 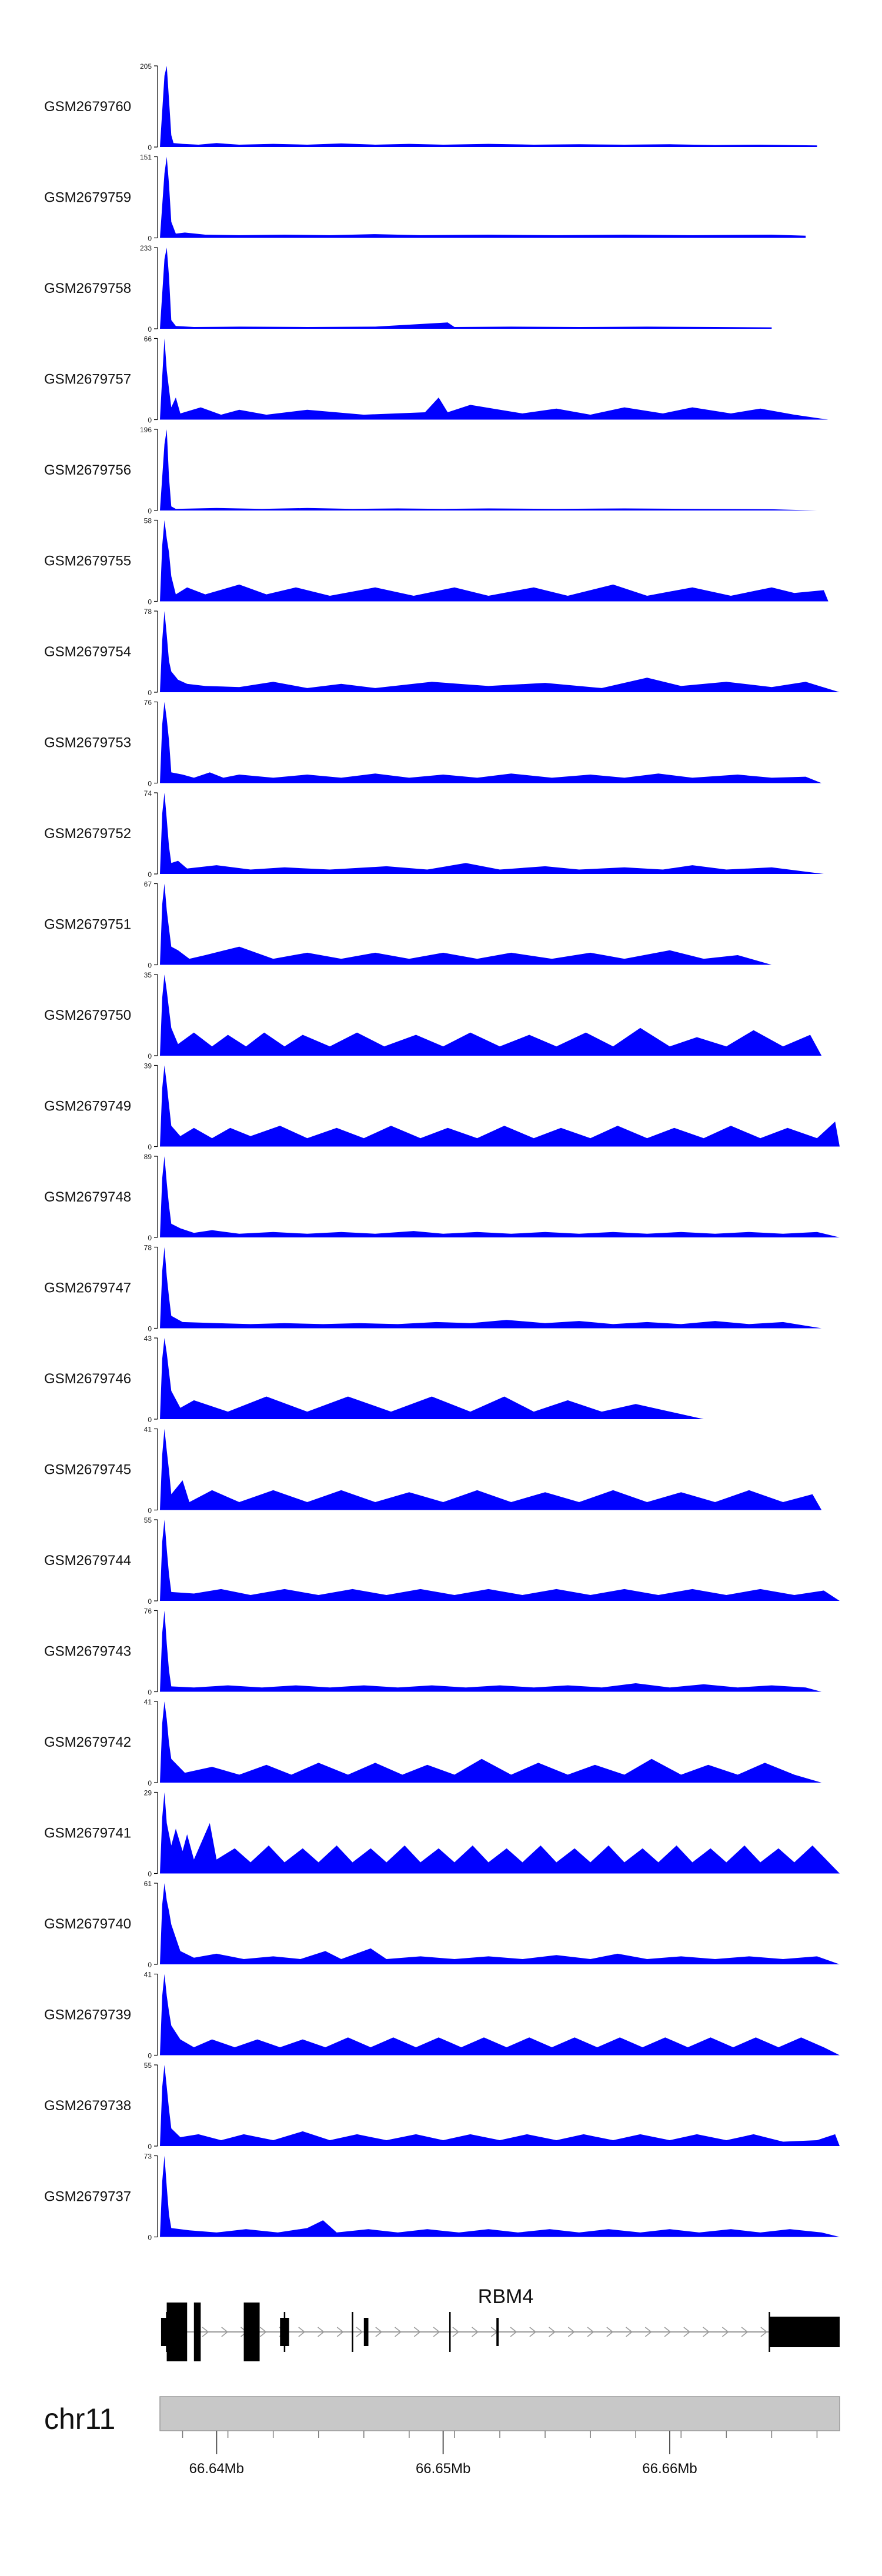 I want to click on track-label: GSM2679760, so click(x=87, y=107).